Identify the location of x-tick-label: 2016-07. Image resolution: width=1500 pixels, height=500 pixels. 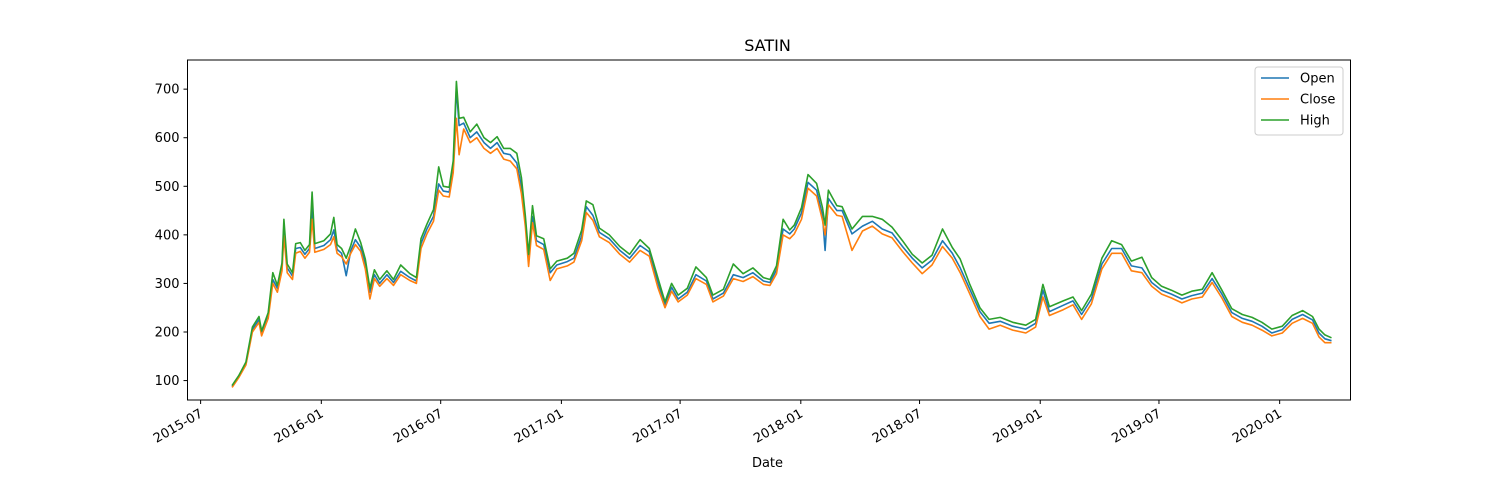
(418, 426).